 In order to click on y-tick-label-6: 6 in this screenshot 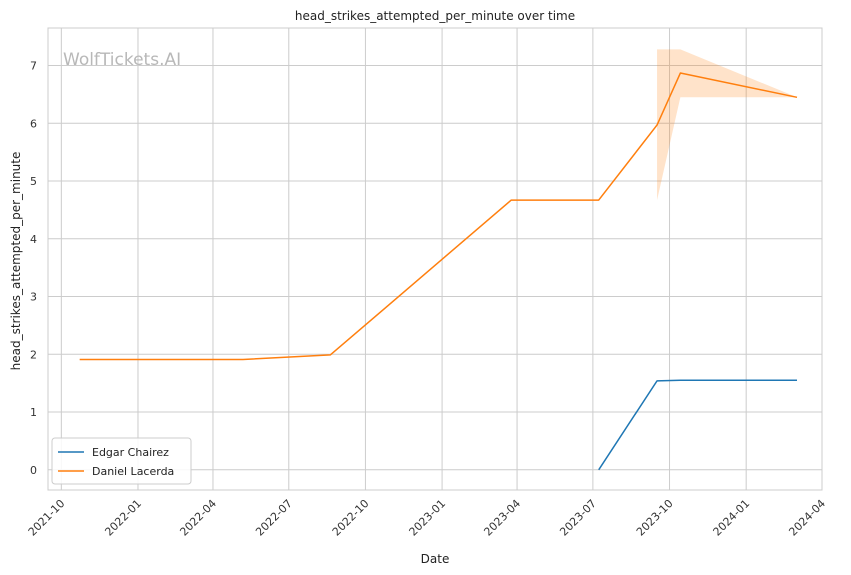, I will do `click(33, 123)`.